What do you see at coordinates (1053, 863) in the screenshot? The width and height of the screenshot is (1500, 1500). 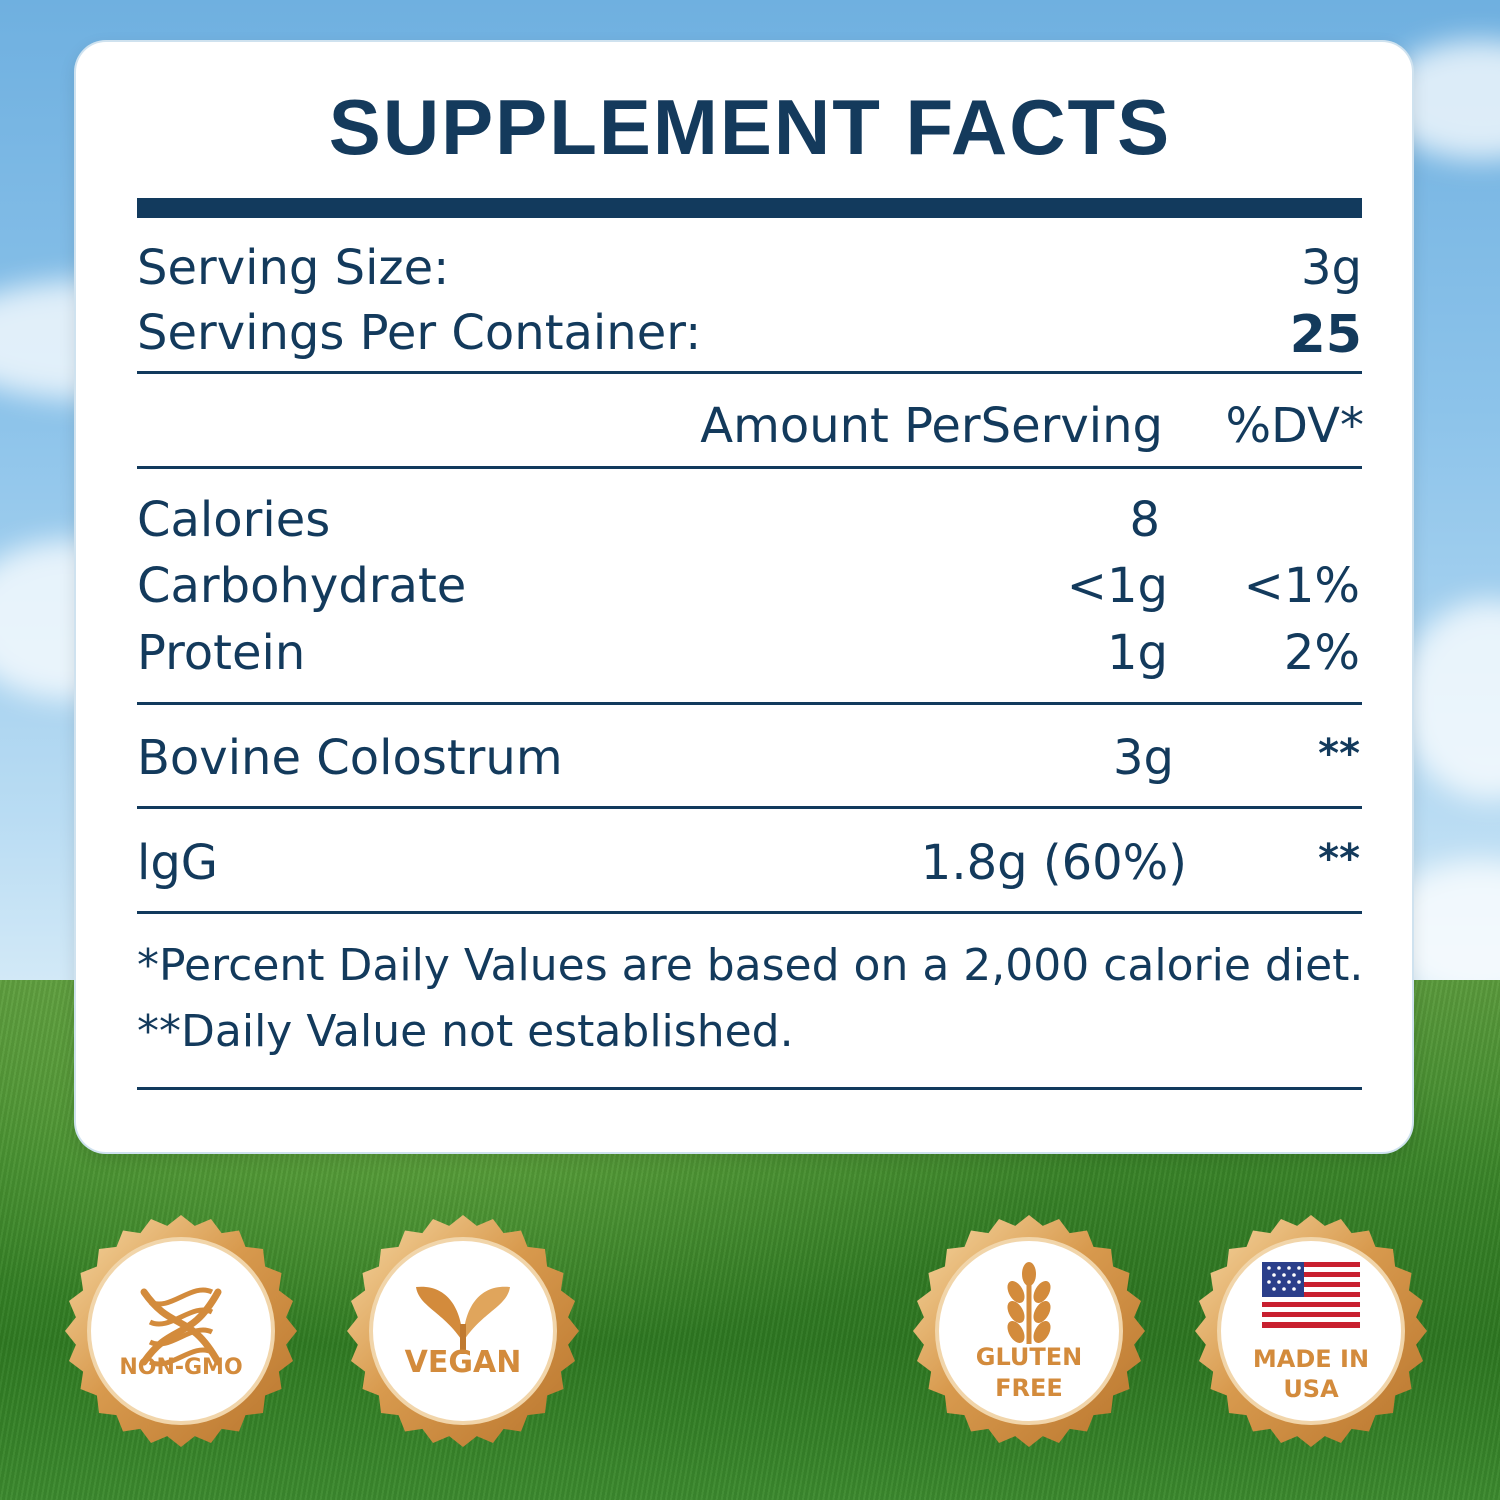 I see `ingredient-amount: 1.8g (60%)` at bounding box center [1053, 863].